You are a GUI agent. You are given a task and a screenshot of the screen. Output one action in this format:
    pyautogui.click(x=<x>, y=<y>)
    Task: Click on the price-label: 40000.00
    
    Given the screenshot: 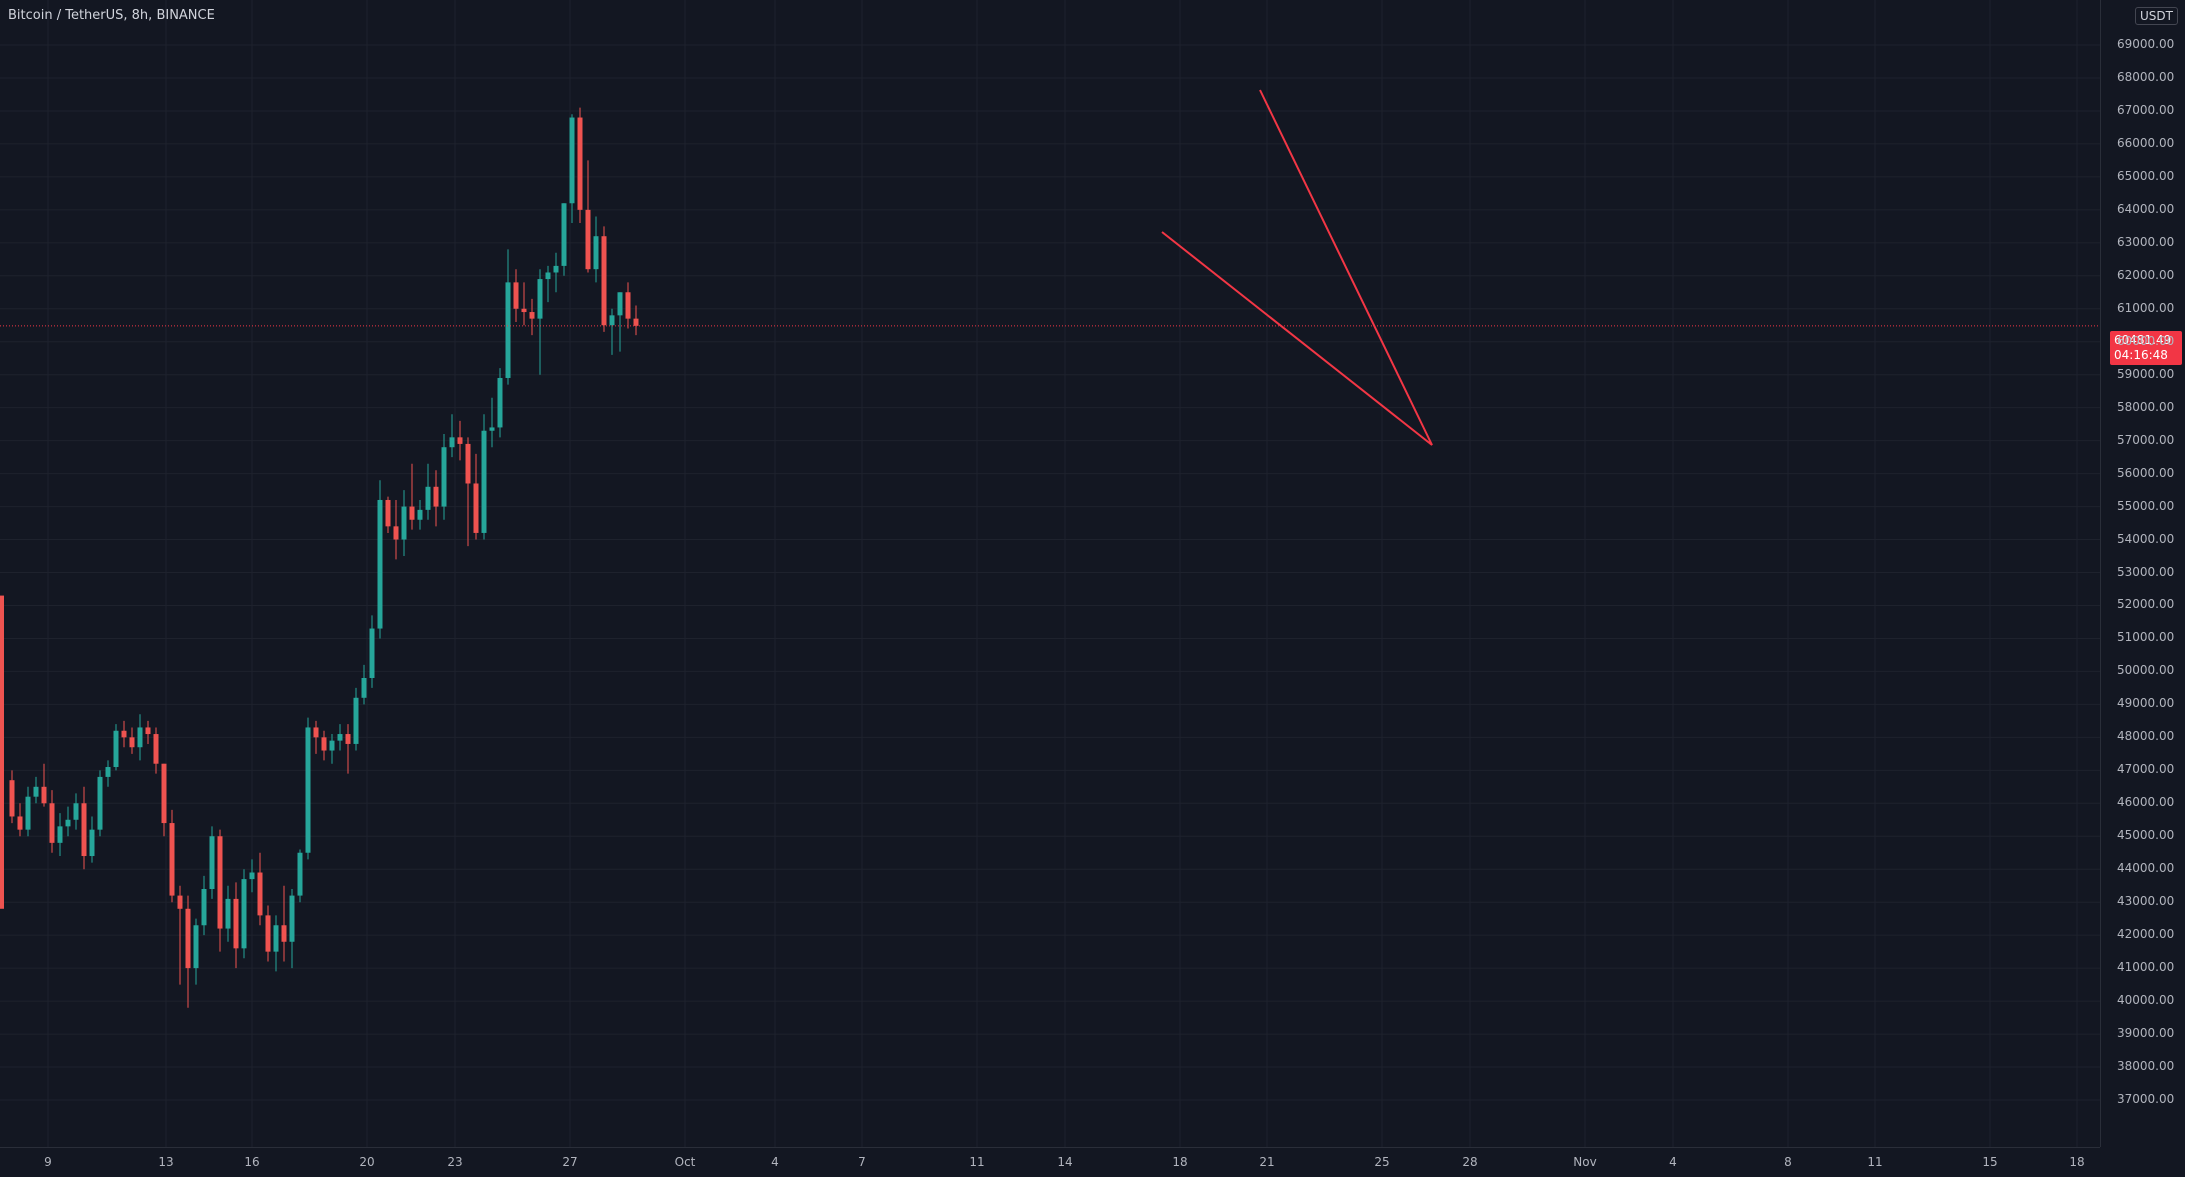 What is the action you would take?
    pyautogui.click(x=2146, y=1000)
    